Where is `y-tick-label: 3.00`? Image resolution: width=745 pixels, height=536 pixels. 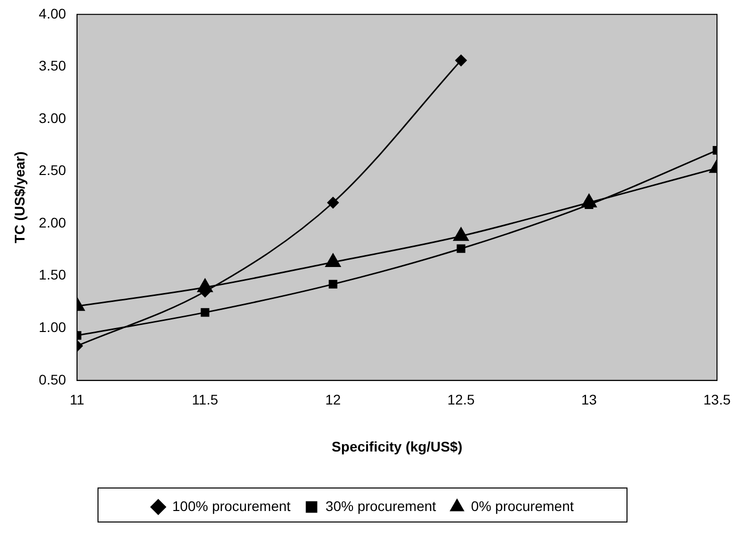 y-tick-label: 3.00 is located at coordinates (52, 118).